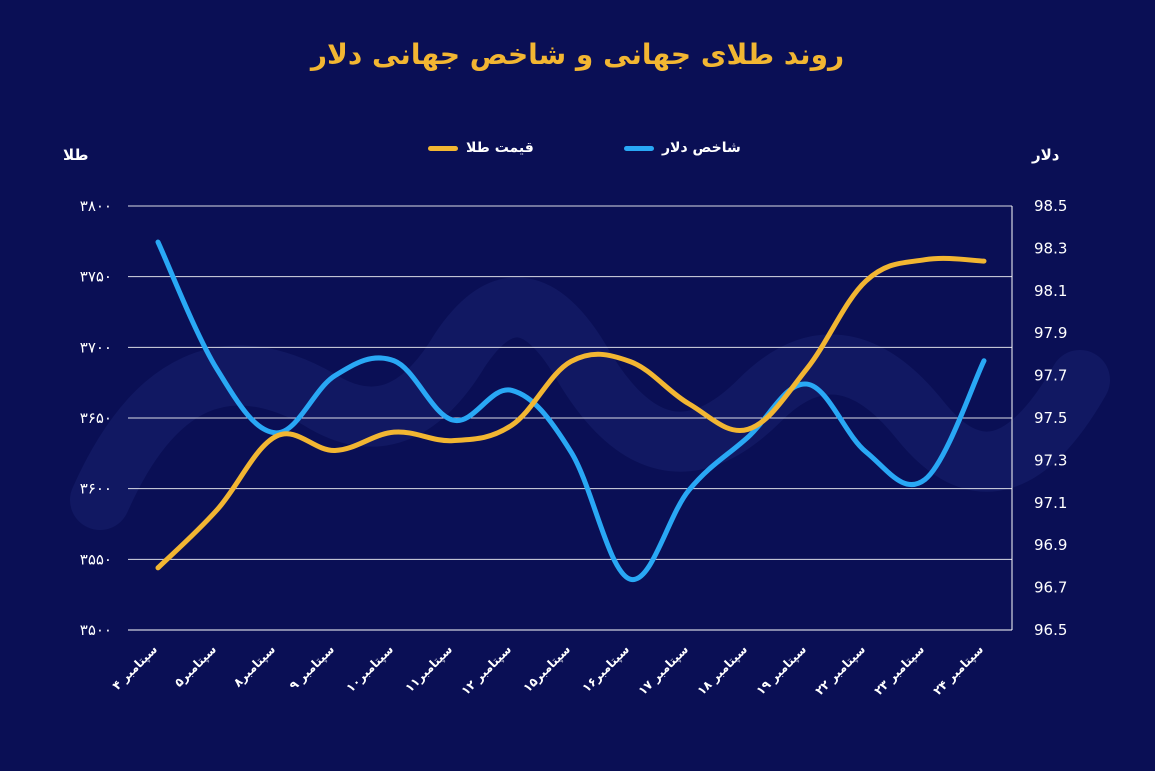  What do you see at coordinates (1046, 155) in the screenshot?
I see `right-axis-title: دلار` at bounding box center [1046, 155].